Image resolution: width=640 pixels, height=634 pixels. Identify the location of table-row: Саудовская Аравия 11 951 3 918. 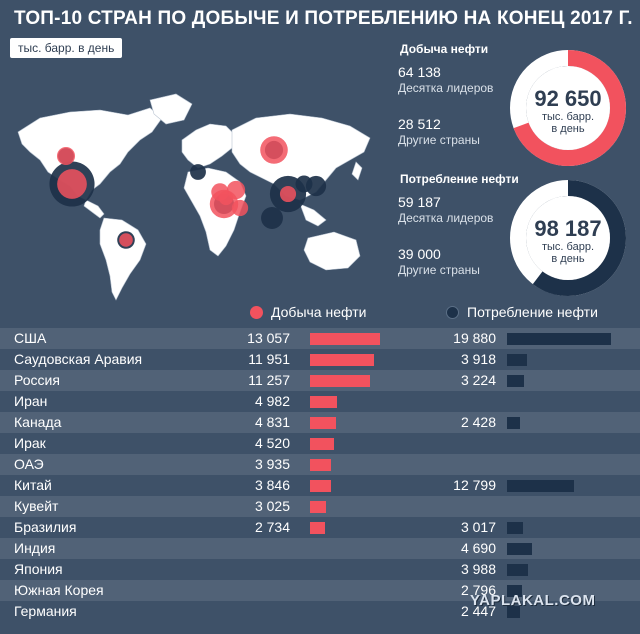
(320, 359).